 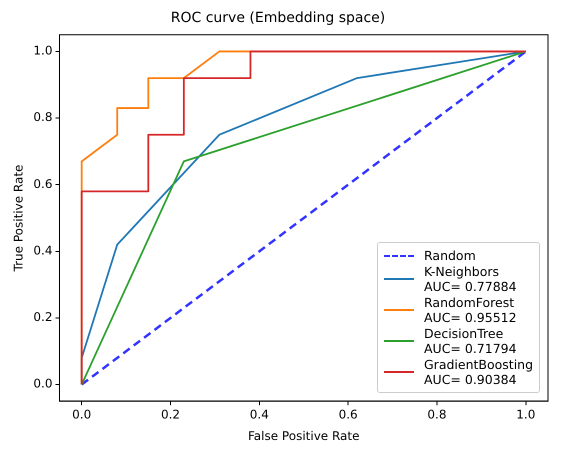 I want to click on y-tick-label: 0.6, so click(x=42, y=183).